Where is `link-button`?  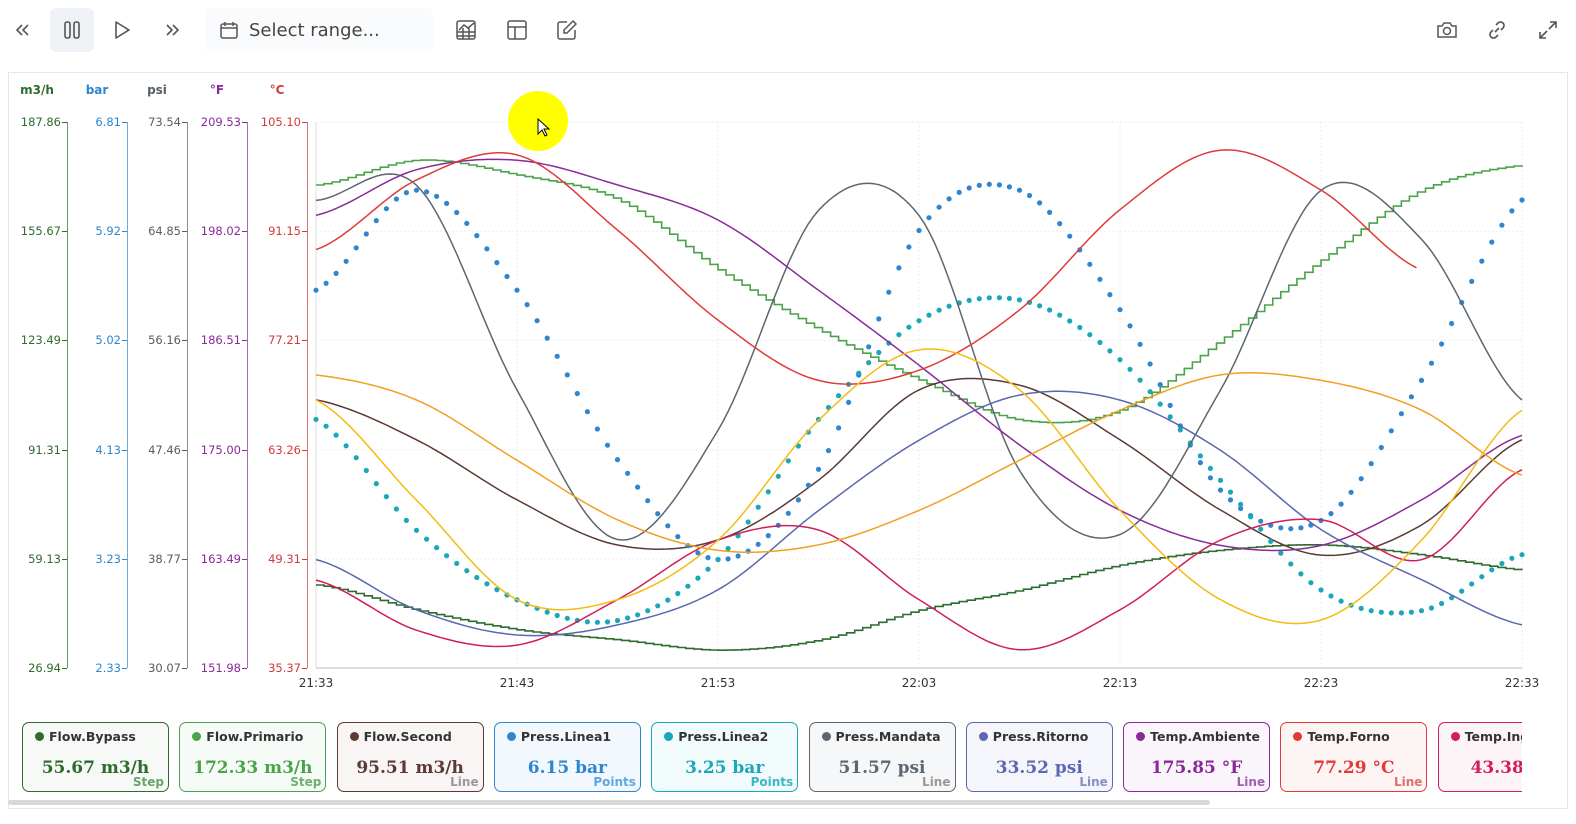
link-button is located at coordinates (1497, 30).